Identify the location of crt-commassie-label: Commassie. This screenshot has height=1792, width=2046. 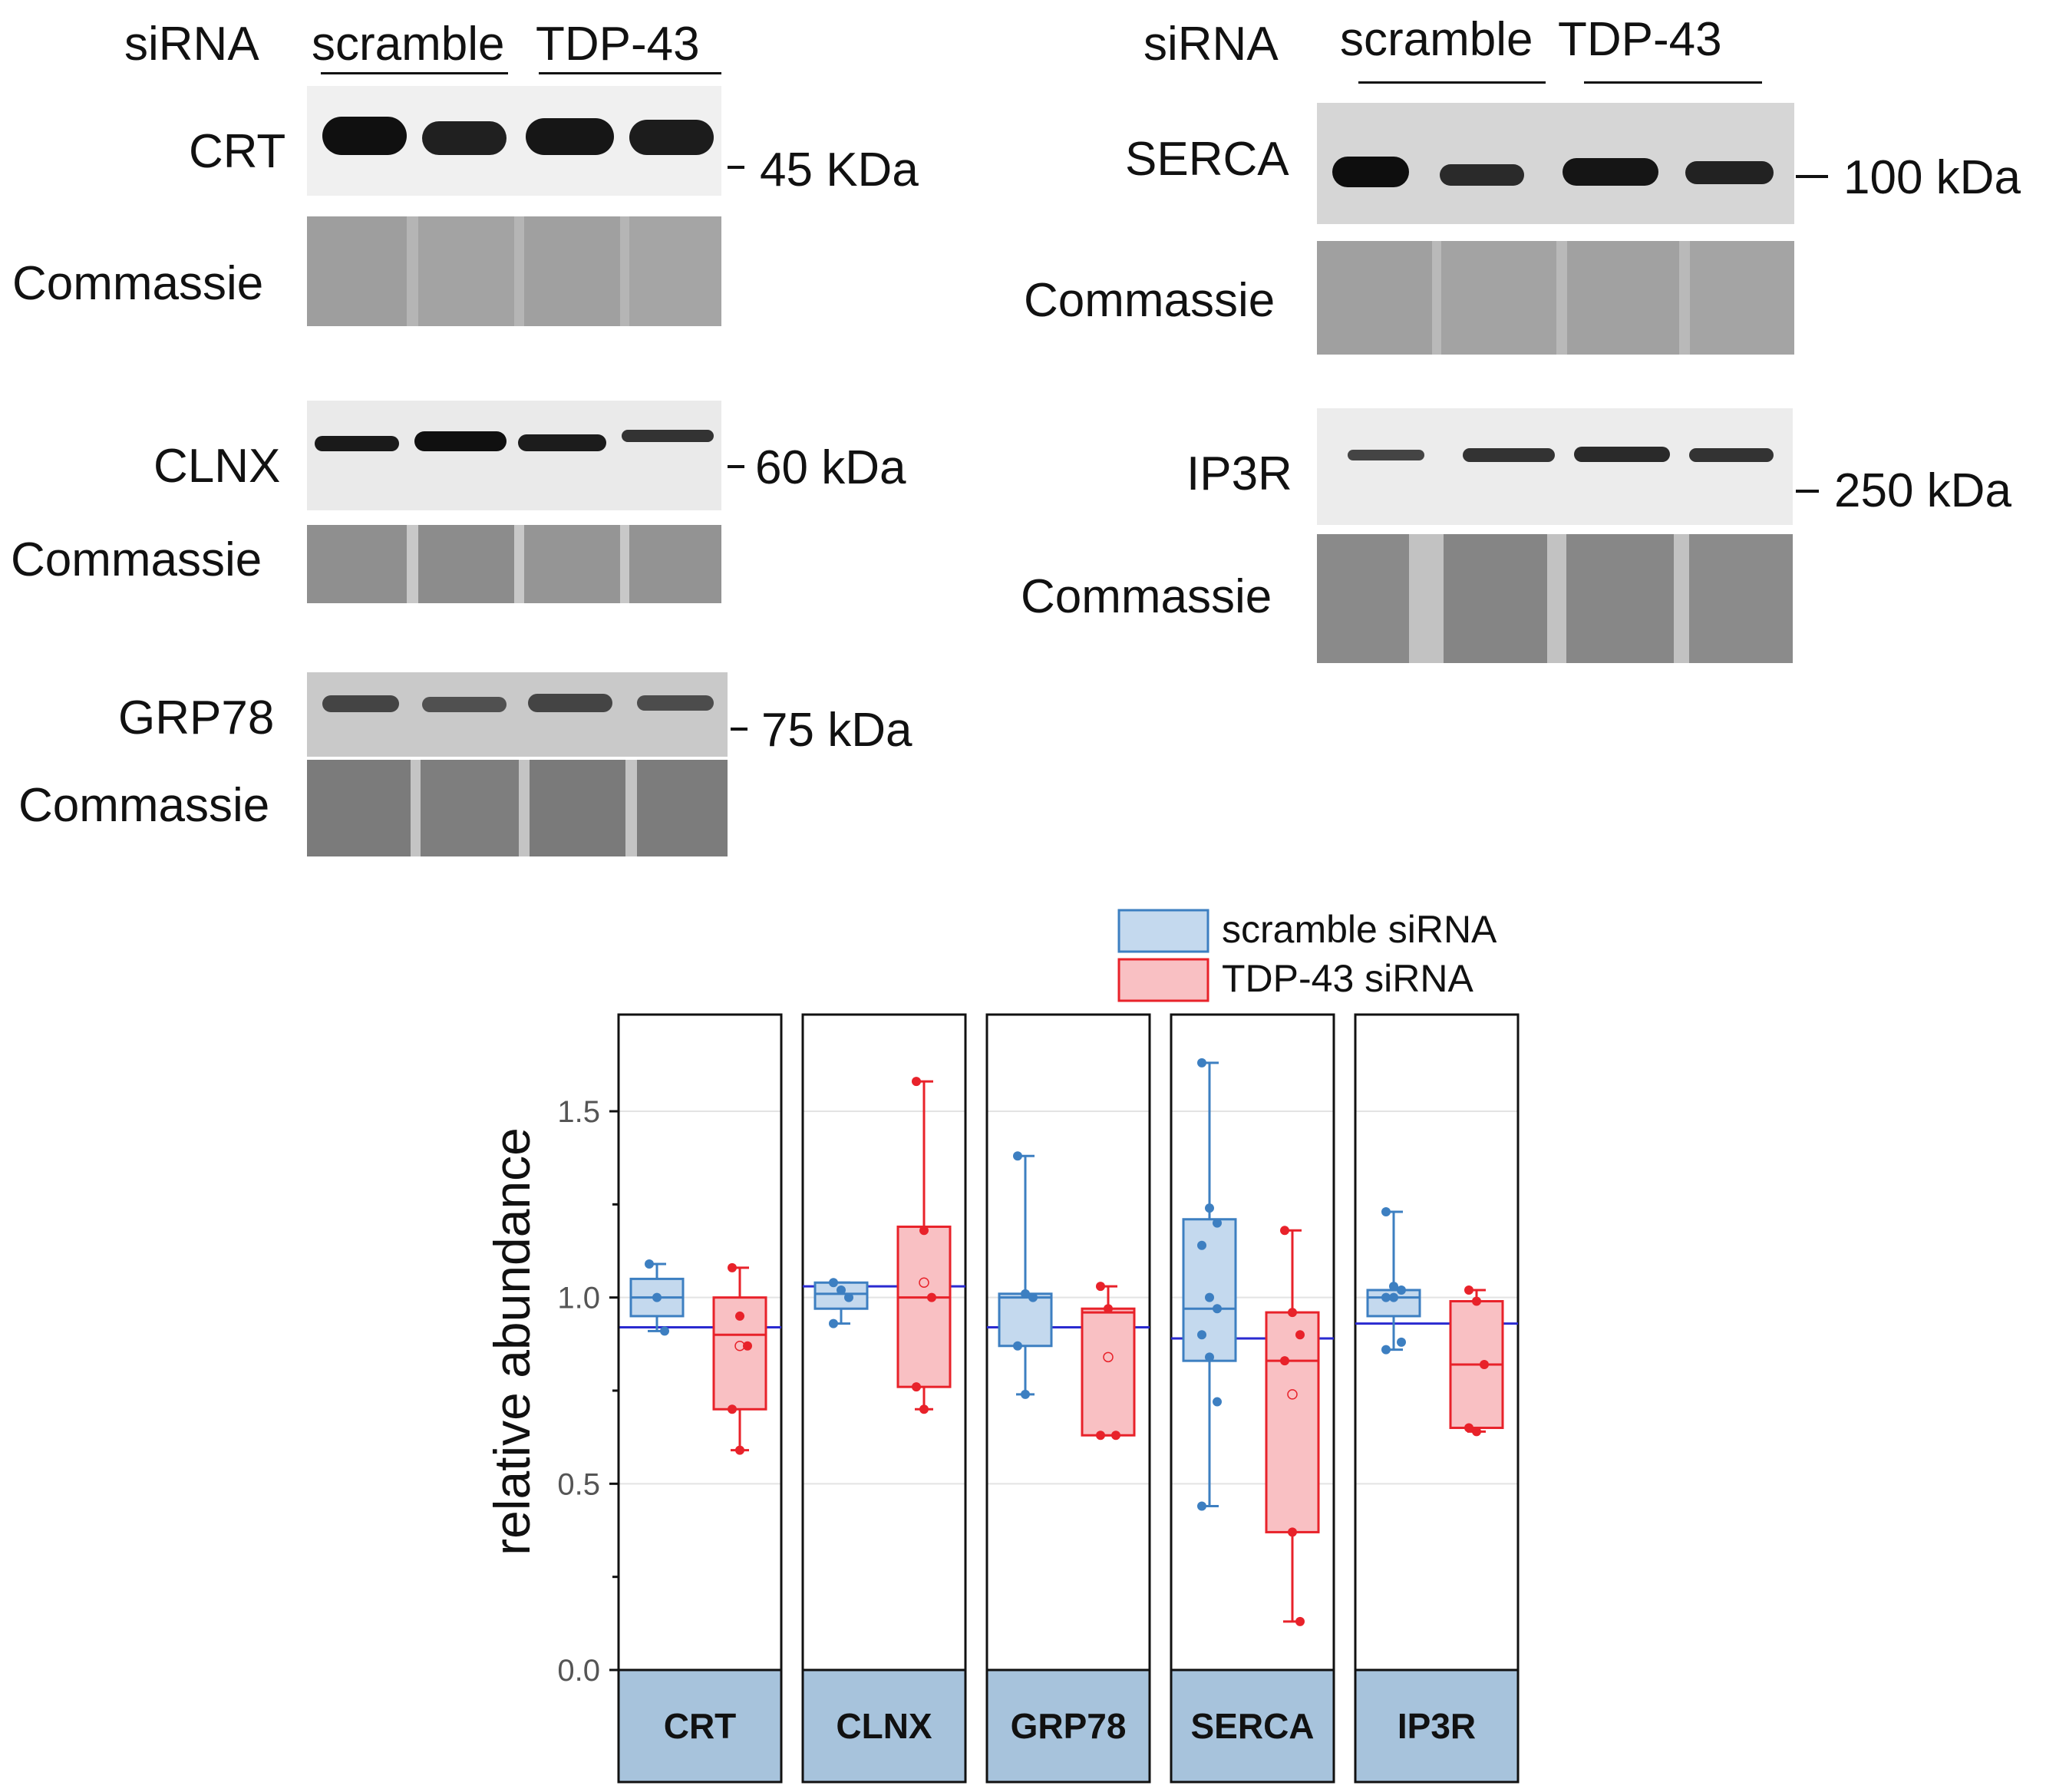
(138, 283).